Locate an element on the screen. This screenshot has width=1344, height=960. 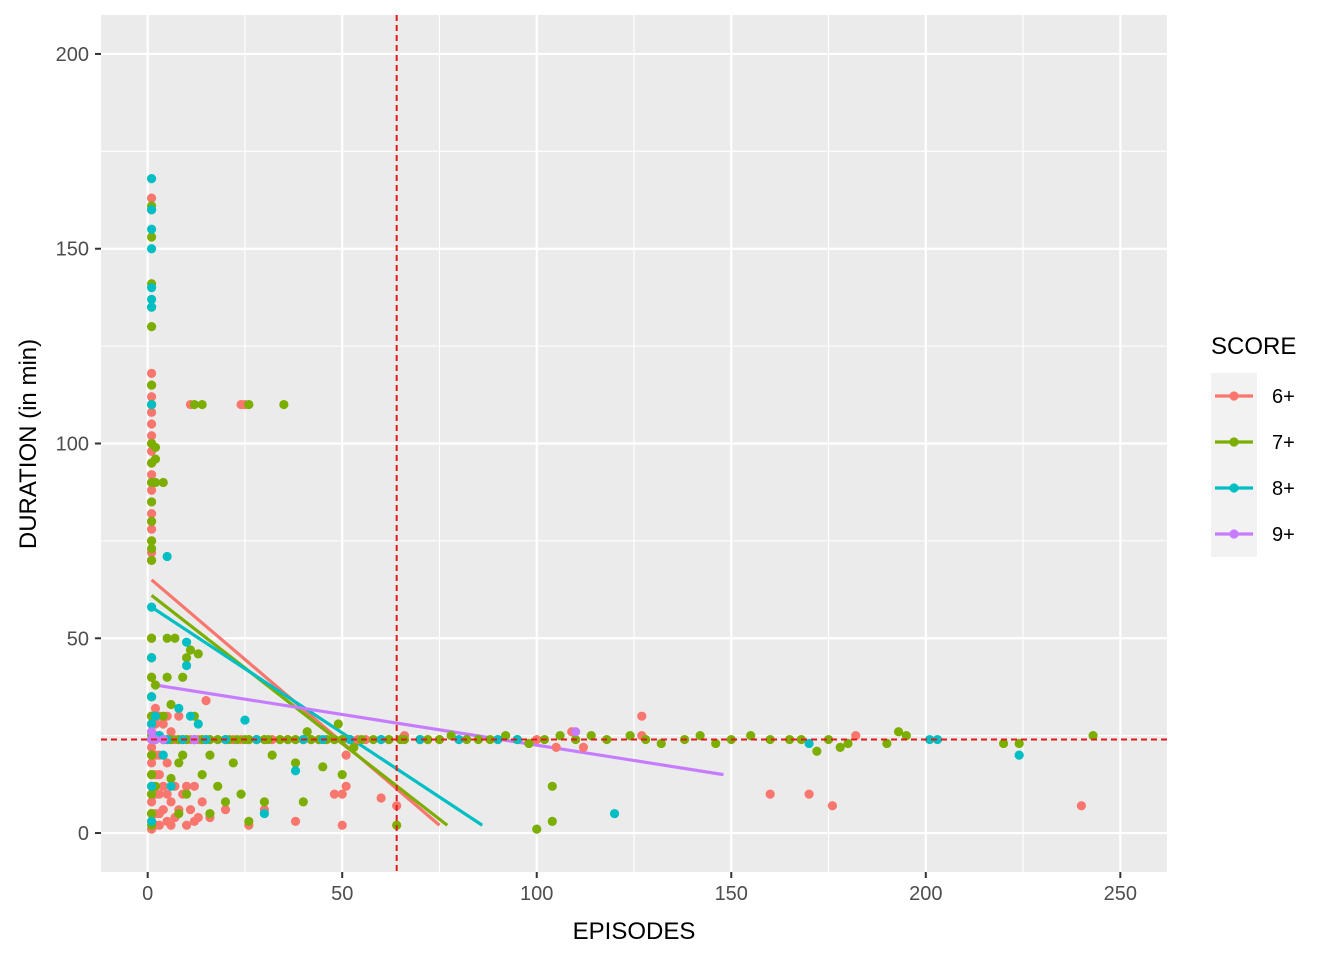
x-tick-label: 0 is located at coordinates (147, 894).